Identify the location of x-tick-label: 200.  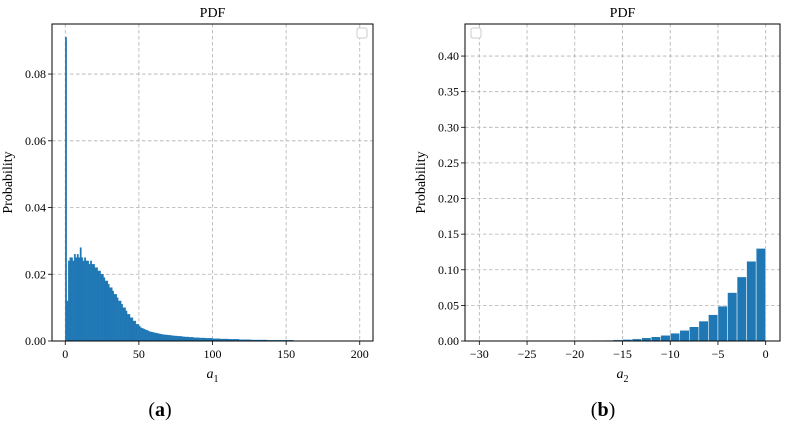
(360, 354).